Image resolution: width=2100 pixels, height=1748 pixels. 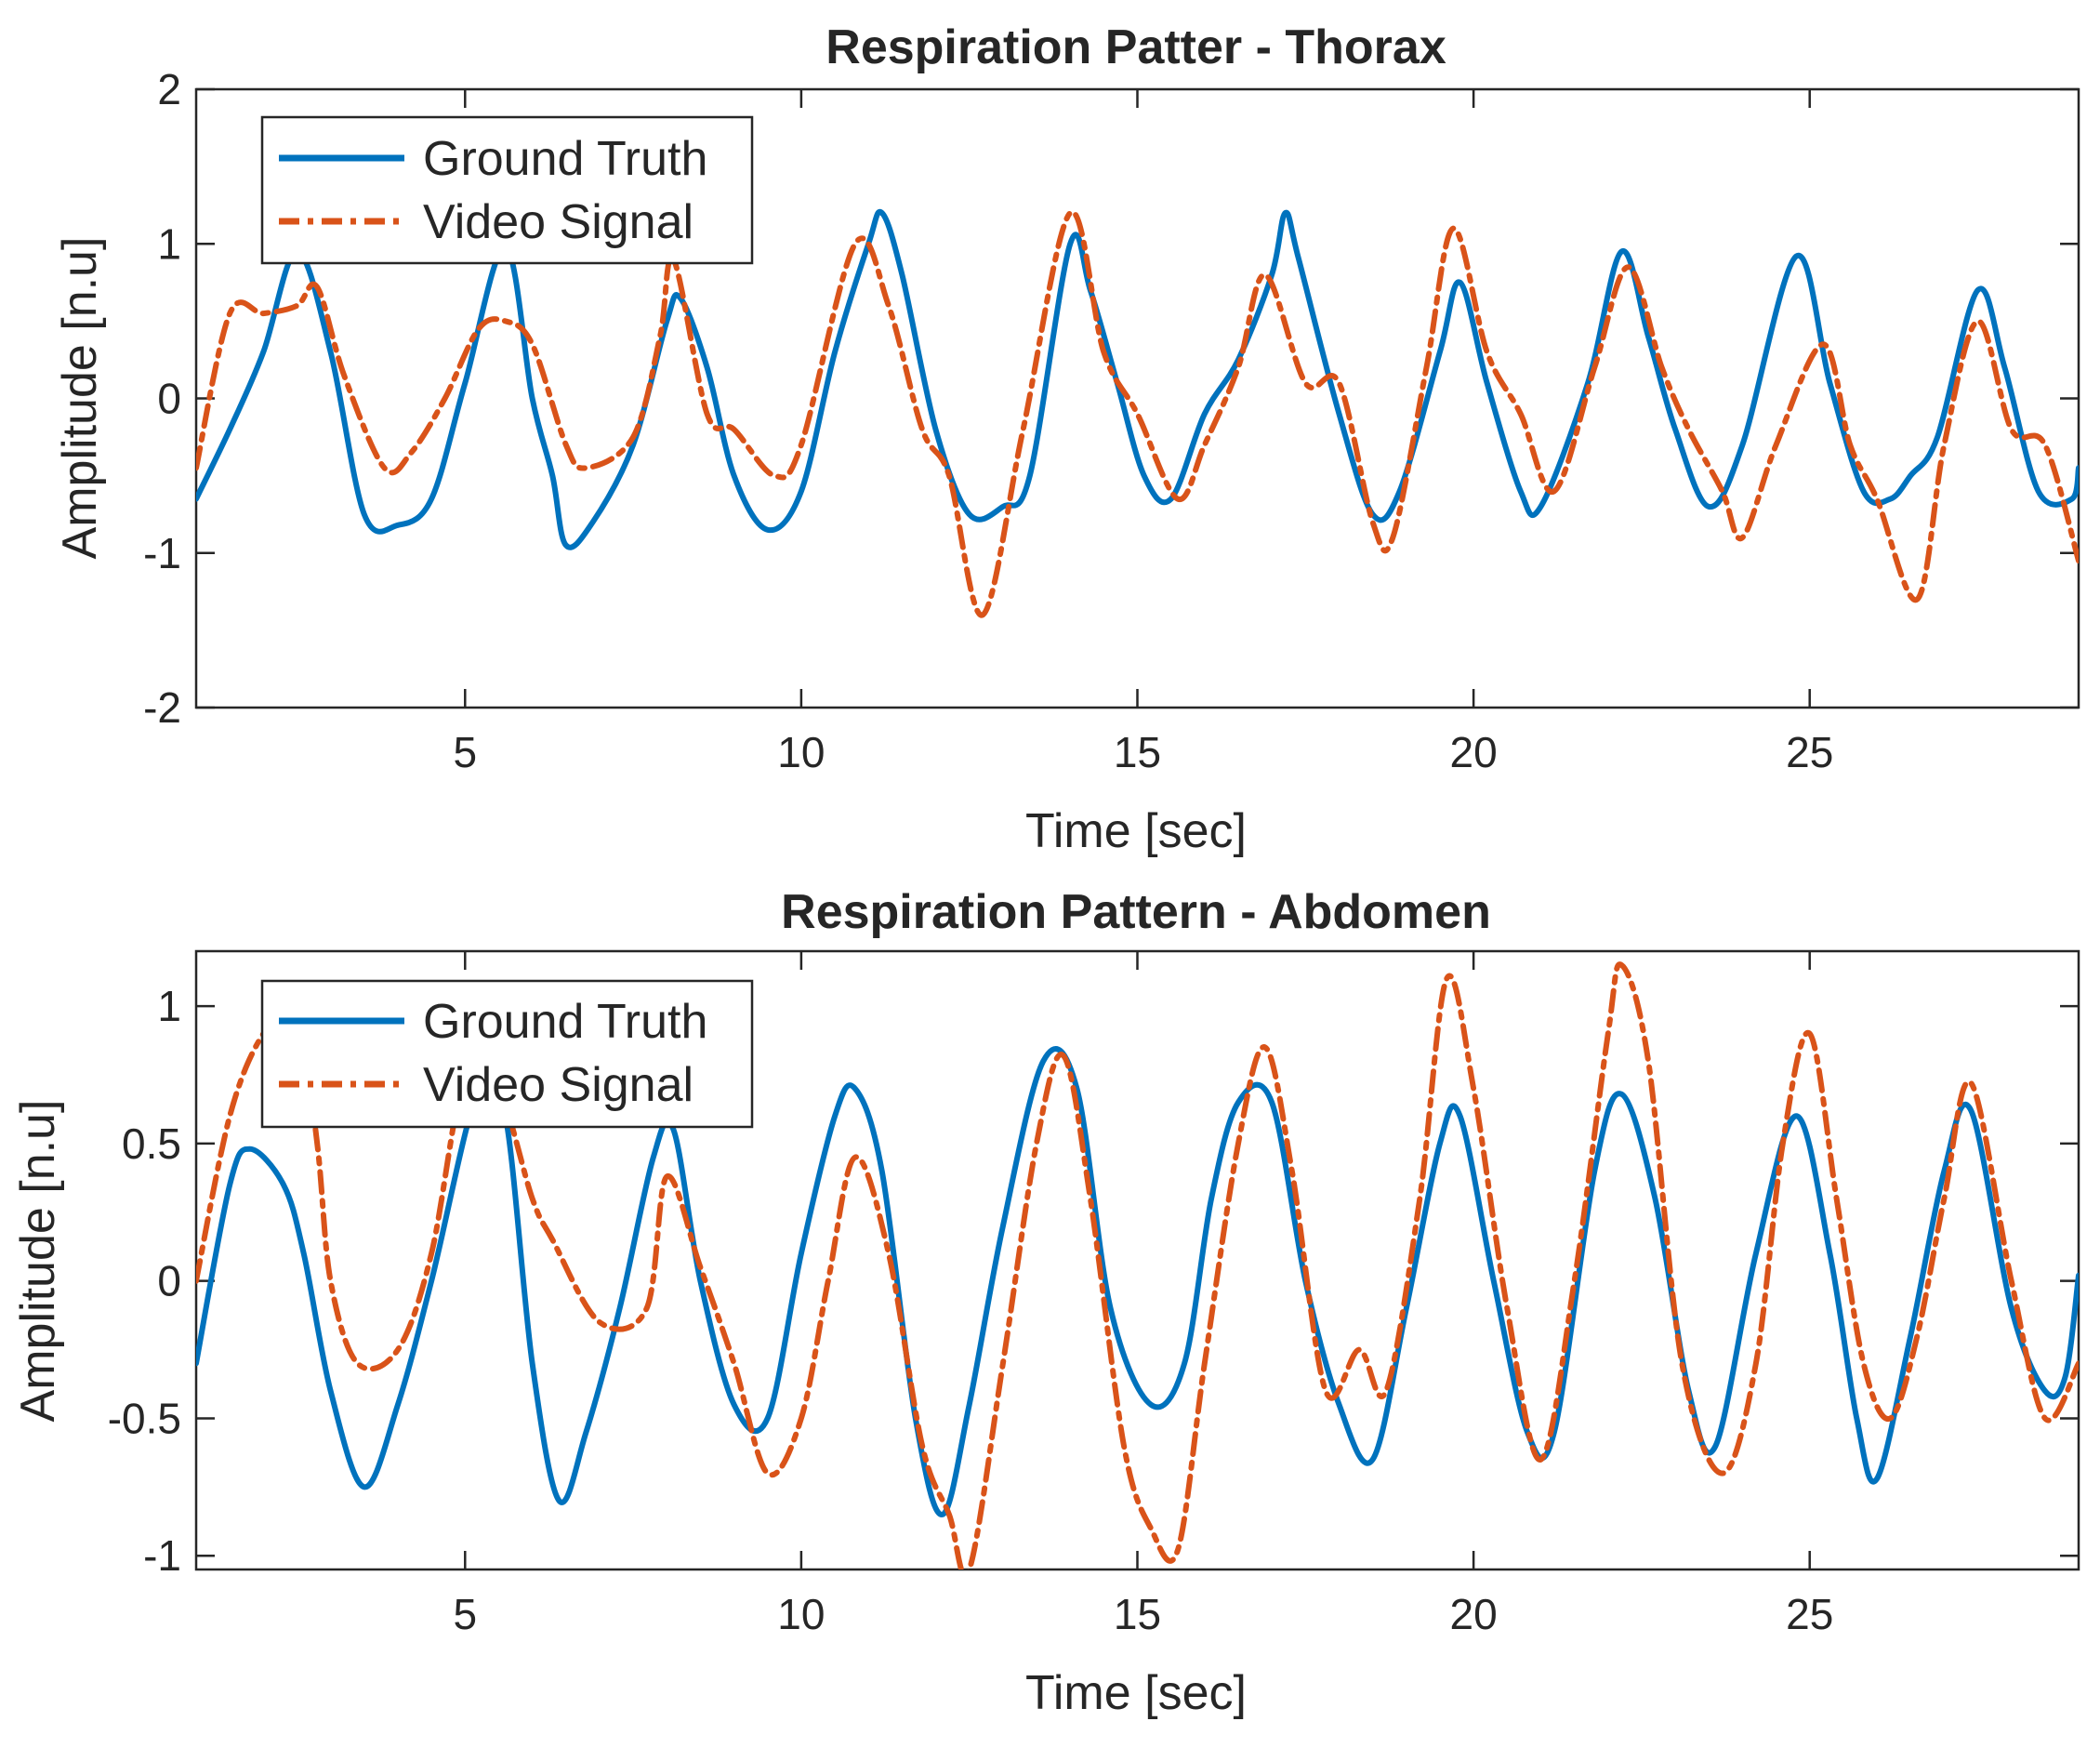 What do you see at coordinates (465, 1614) in the screenshot?
I see `abdomen-x-tick-label: 5` at bounding box center [465, 1614].